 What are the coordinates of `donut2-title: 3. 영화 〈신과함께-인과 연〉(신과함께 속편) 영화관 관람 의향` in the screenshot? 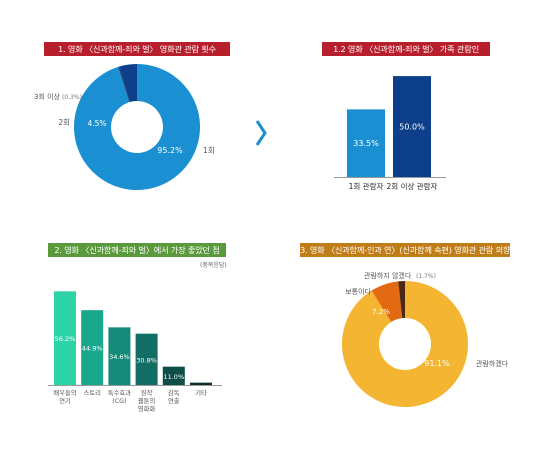 It's located at (405, 250).